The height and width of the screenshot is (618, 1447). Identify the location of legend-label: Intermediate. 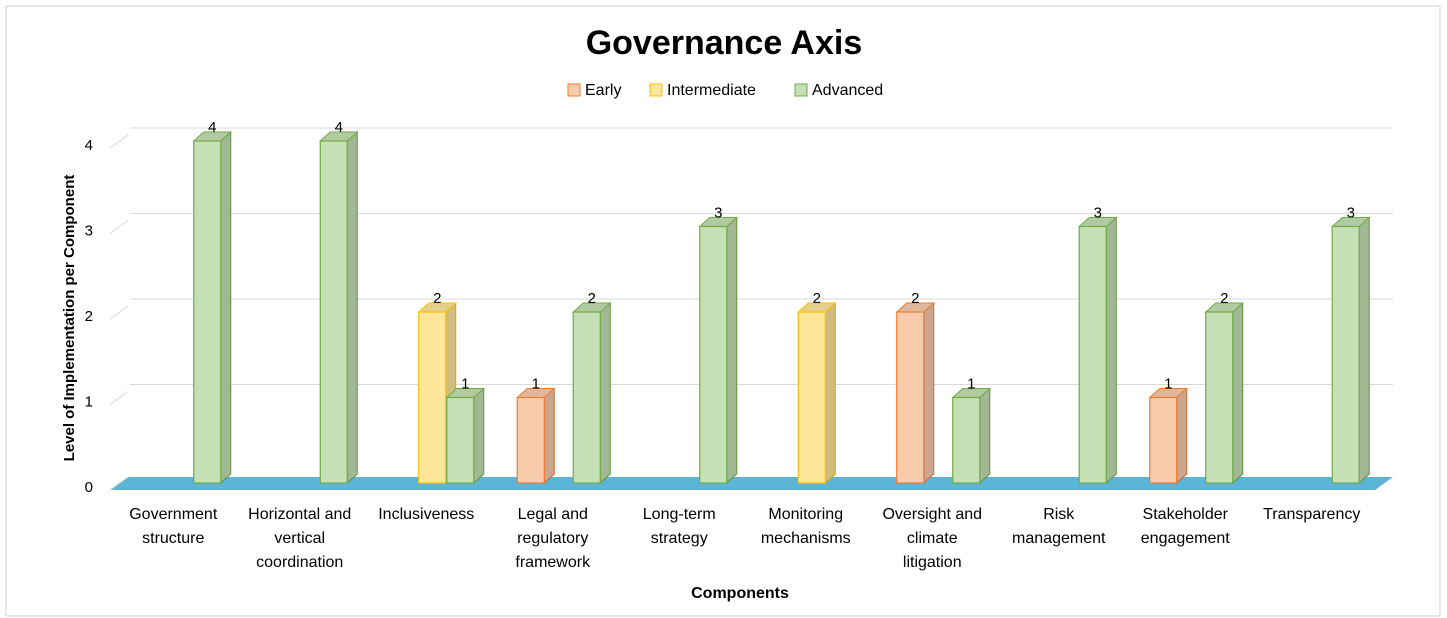
(711, 90).